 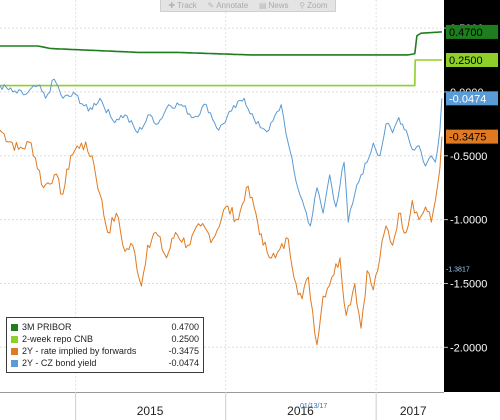 I want to click on legend-series-value: 0.2500, so click(x=185, y=339).